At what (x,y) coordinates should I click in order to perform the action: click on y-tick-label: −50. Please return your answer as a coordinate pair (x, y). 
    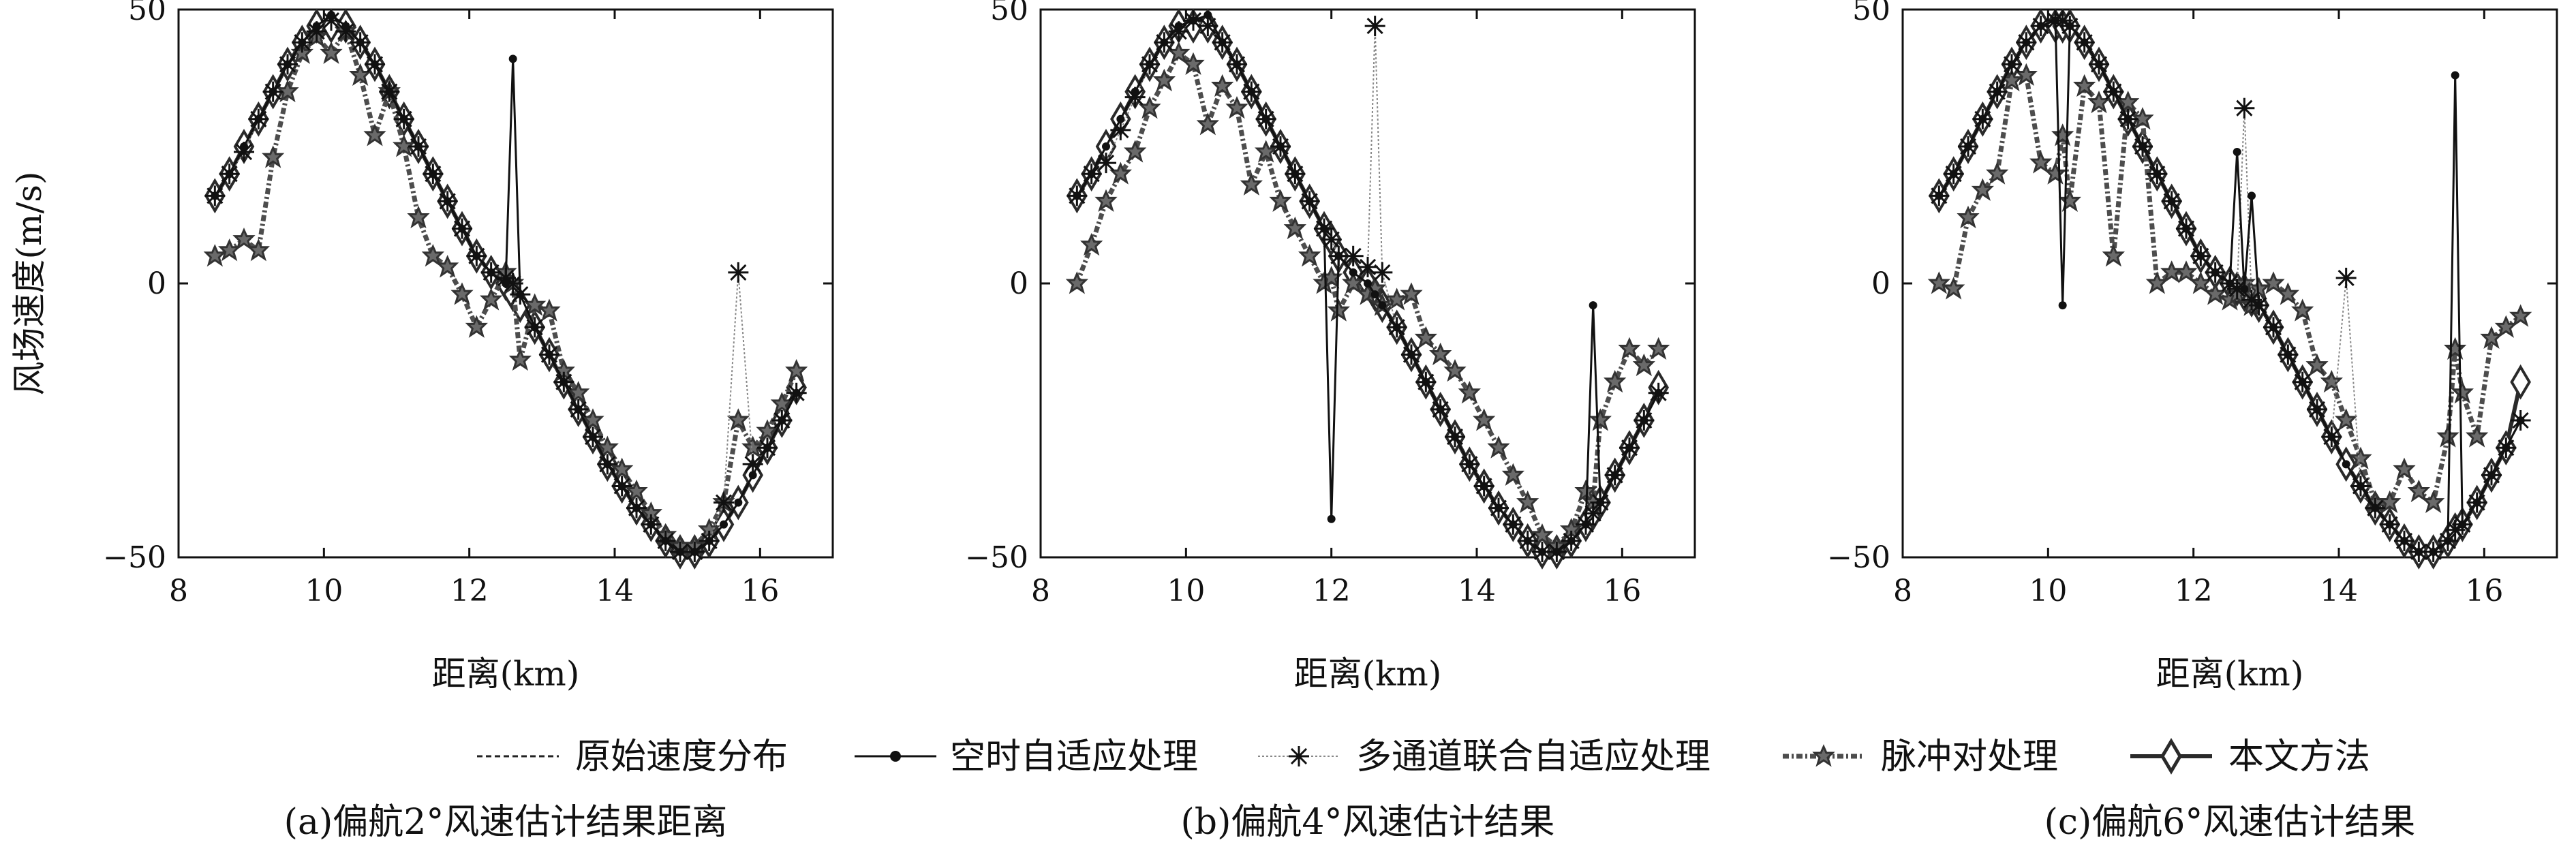
    Looking at the image, I should click on (996, 558).